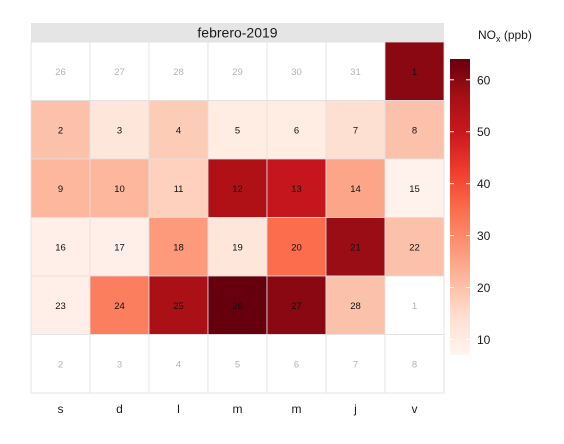 This screenshot has height=444, width=564. I want to click on day-label: 22, so click(414, 247).